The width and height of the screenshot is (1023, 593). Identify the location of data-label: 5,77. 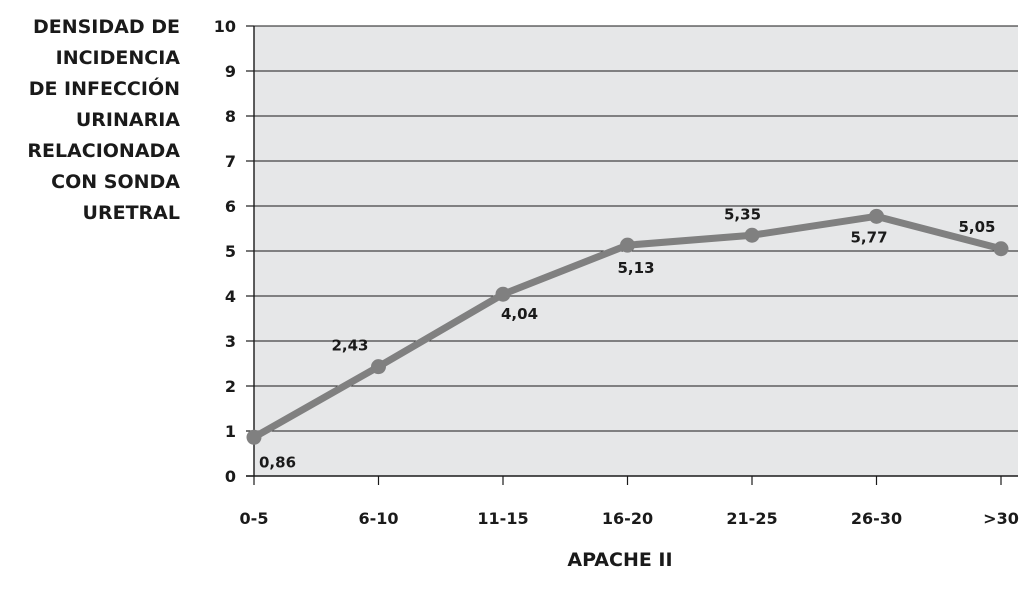
(869, 237).